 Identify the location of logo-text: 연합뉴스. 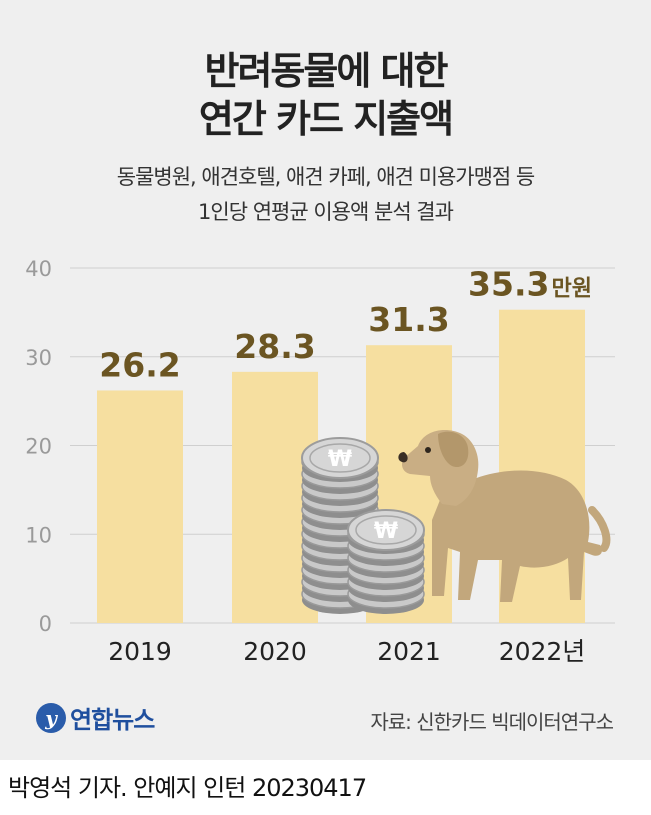
(112, 720).